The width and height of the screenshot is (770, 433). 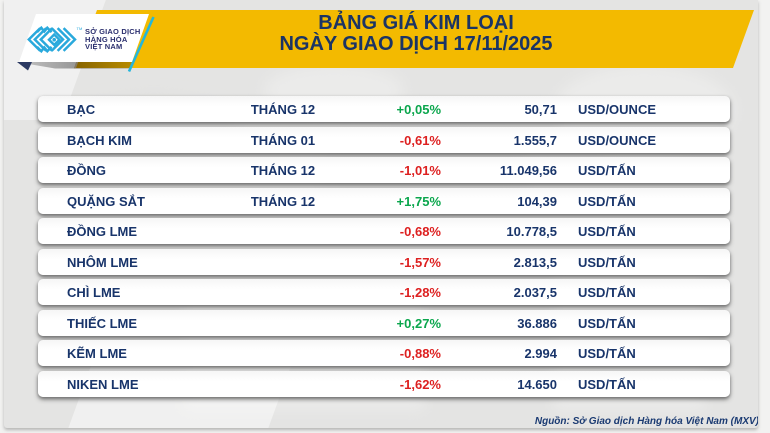 I want to click on svg-text: TM, so click(x=80, y=28).